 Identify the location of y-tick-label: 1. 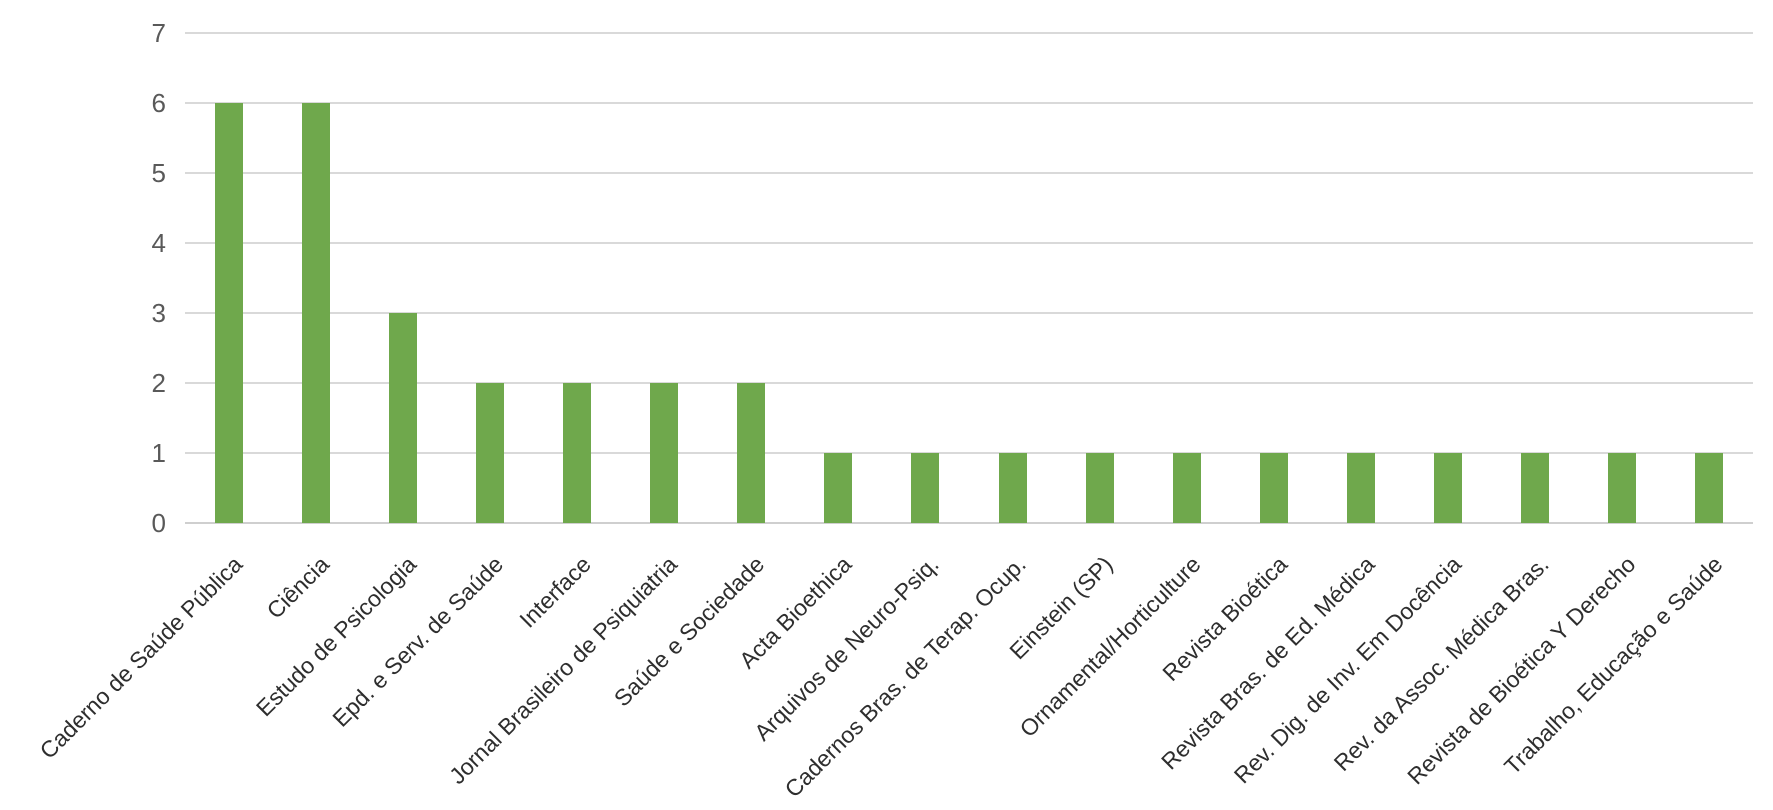
(158, 453).